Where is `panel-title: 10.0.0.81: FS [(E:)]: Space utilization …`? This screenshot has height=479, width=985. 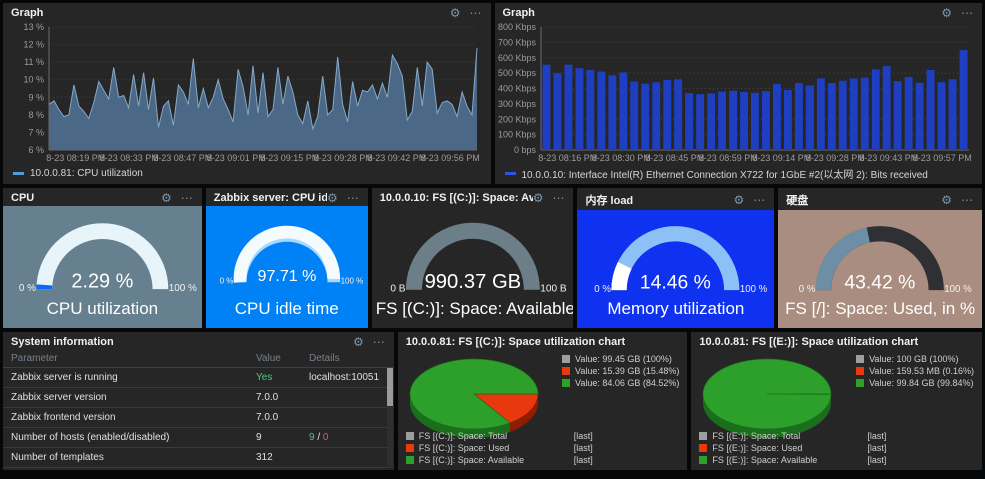 panel-title: 10.0.0.81: FS [(E:)]: Space utilization … is located at coordinates (809, 342).